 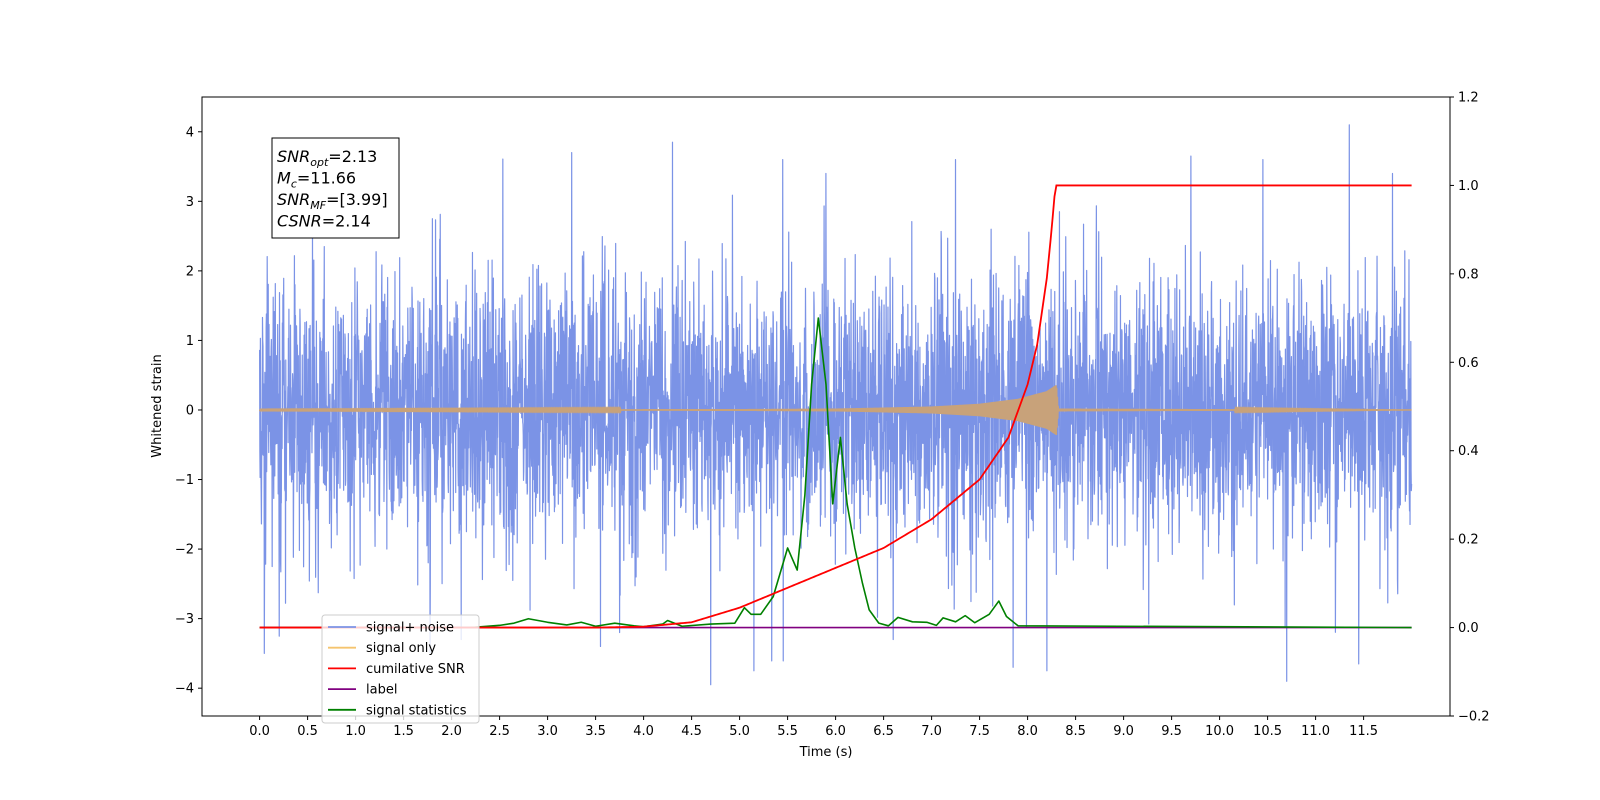 What do you see at coordinates (184, 550) in the screenshot?
I see `y-left-tick-label: −2` at bounding box center [184, 550].